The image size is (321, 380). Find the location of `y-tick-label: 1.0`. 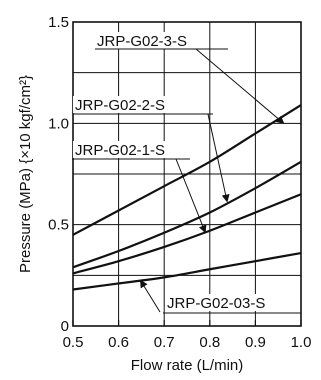

y-tick-label: 1.0 is located at coordinates (58, 123).